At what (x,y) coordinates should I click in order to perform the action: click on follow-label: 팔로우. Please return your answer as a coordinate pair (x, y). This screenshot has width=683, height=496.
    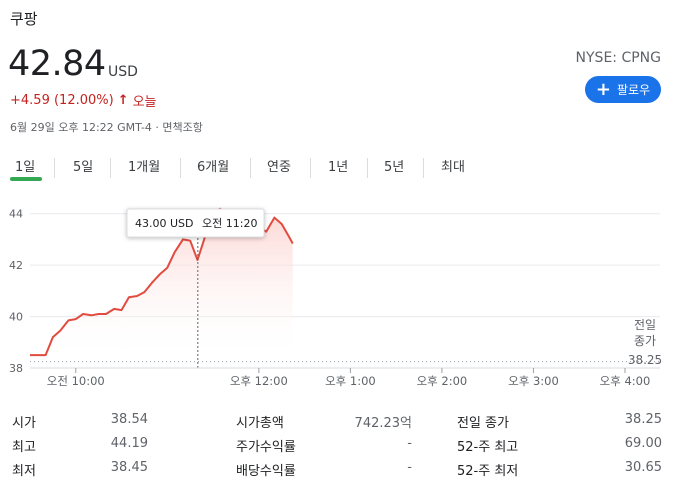
    Looking at the image, I should click on (633, 90).